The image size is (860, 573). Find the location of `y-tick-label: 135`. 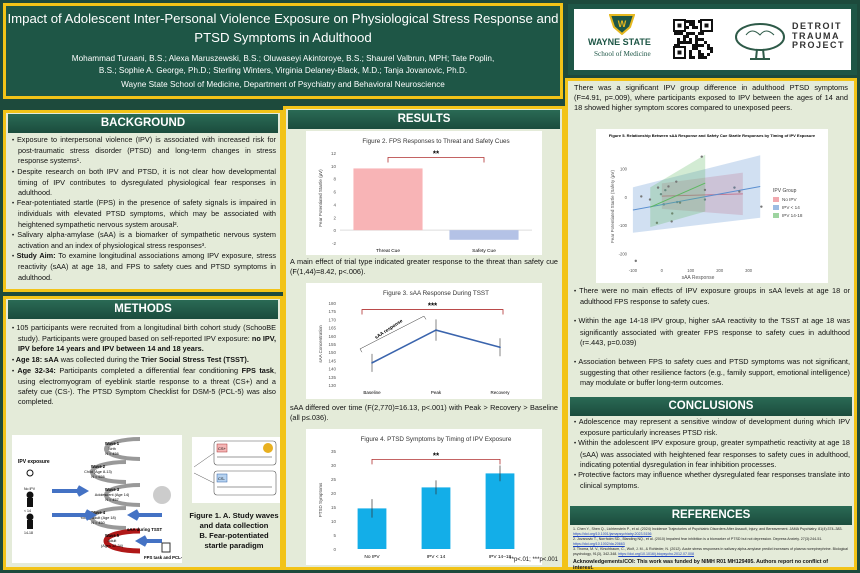

y-tick-label: 135 is located at coordinates (332, 377).